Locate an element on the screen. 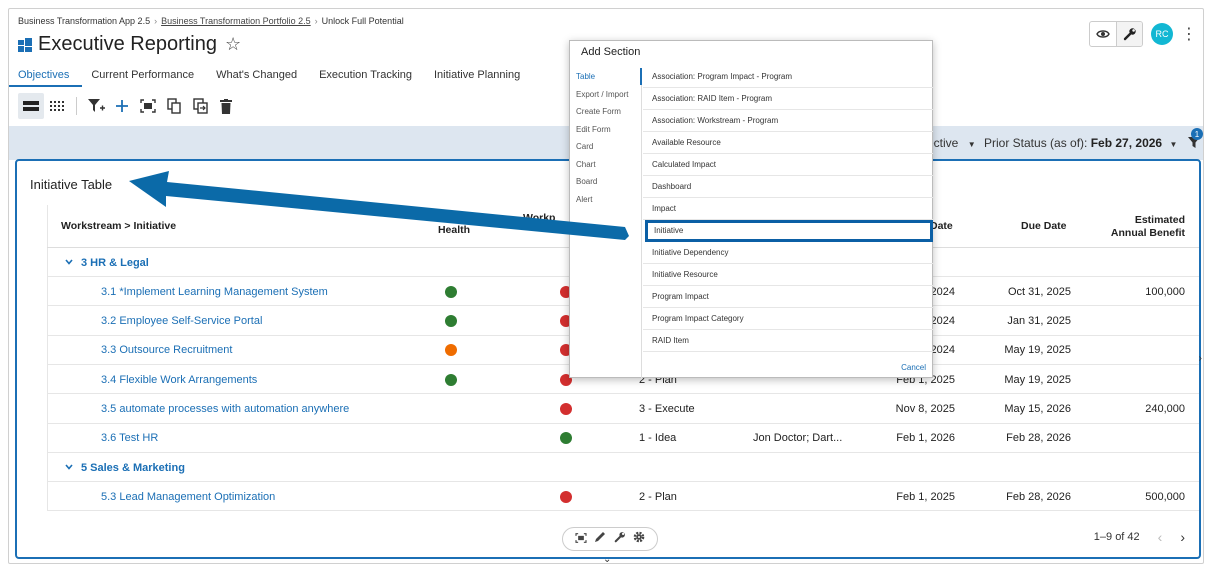  section-option: Program Impact is located at coordinates (788, 297).